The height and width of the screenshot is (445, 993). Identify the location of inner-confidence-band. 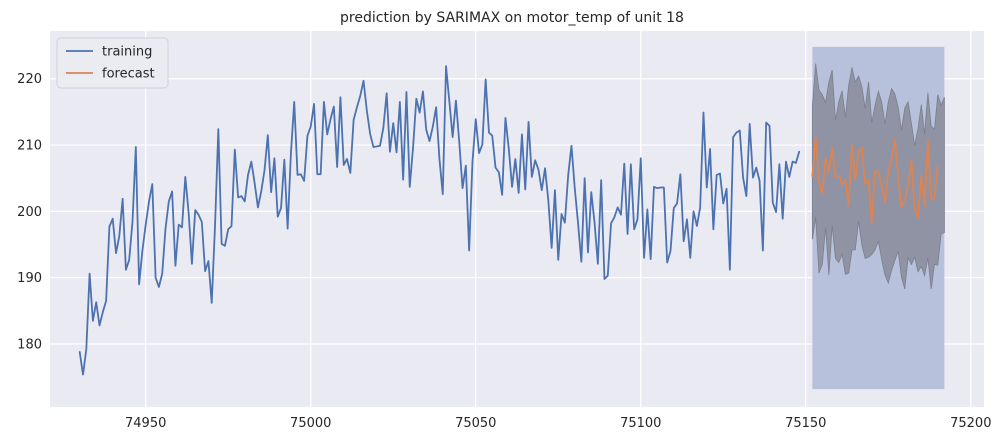
(878, 176).